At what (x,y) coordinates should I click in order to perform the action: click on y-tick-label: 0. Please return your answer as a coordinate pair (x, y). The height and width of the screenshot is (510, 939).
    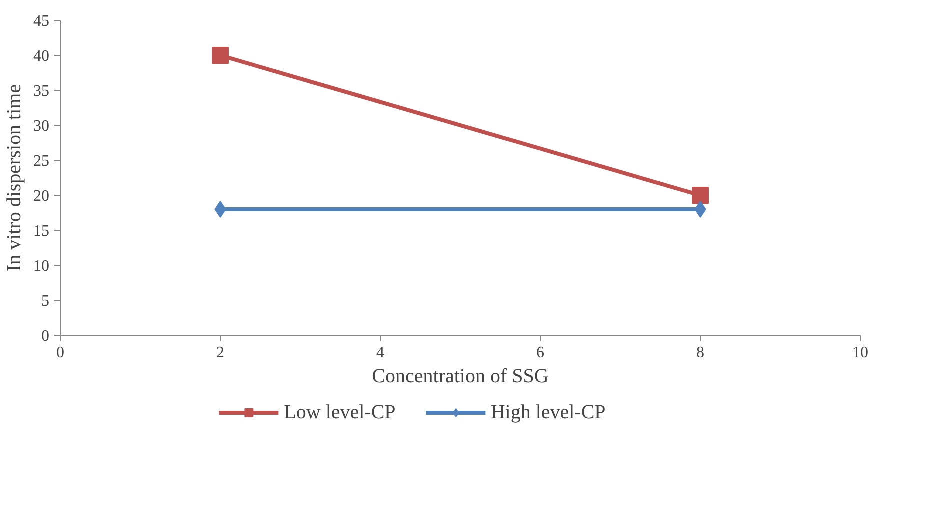
    Looking at the image, I should click on (46, 336).